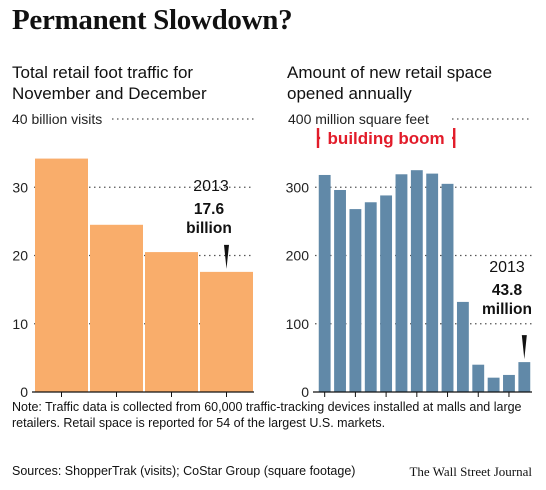  Describe the element at coordinates (209, 228) in the screenshot. I see `traffic-annotation-unit: billion` at that location.